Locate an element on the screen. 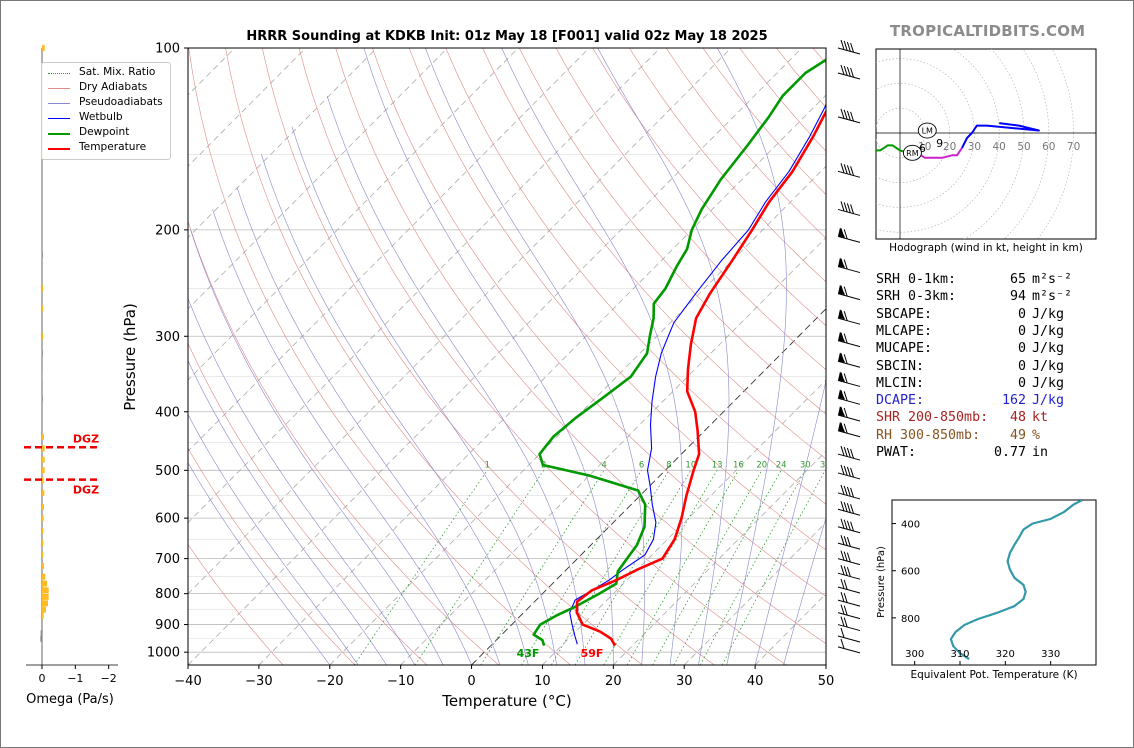 The width and height of the screenshot is (1134, 748). x-tick-label: 0 is located at coordinates (471, 681).